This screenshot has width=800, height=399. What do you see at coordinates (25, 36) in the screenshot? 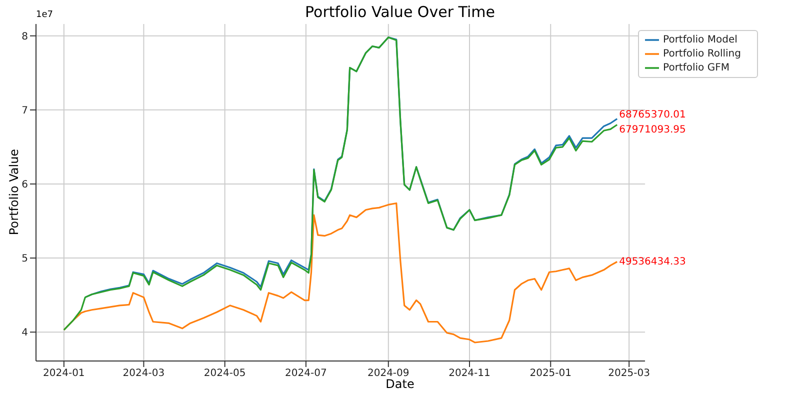
I see `y-tick-label: 8` at bounding box center [25, 36].